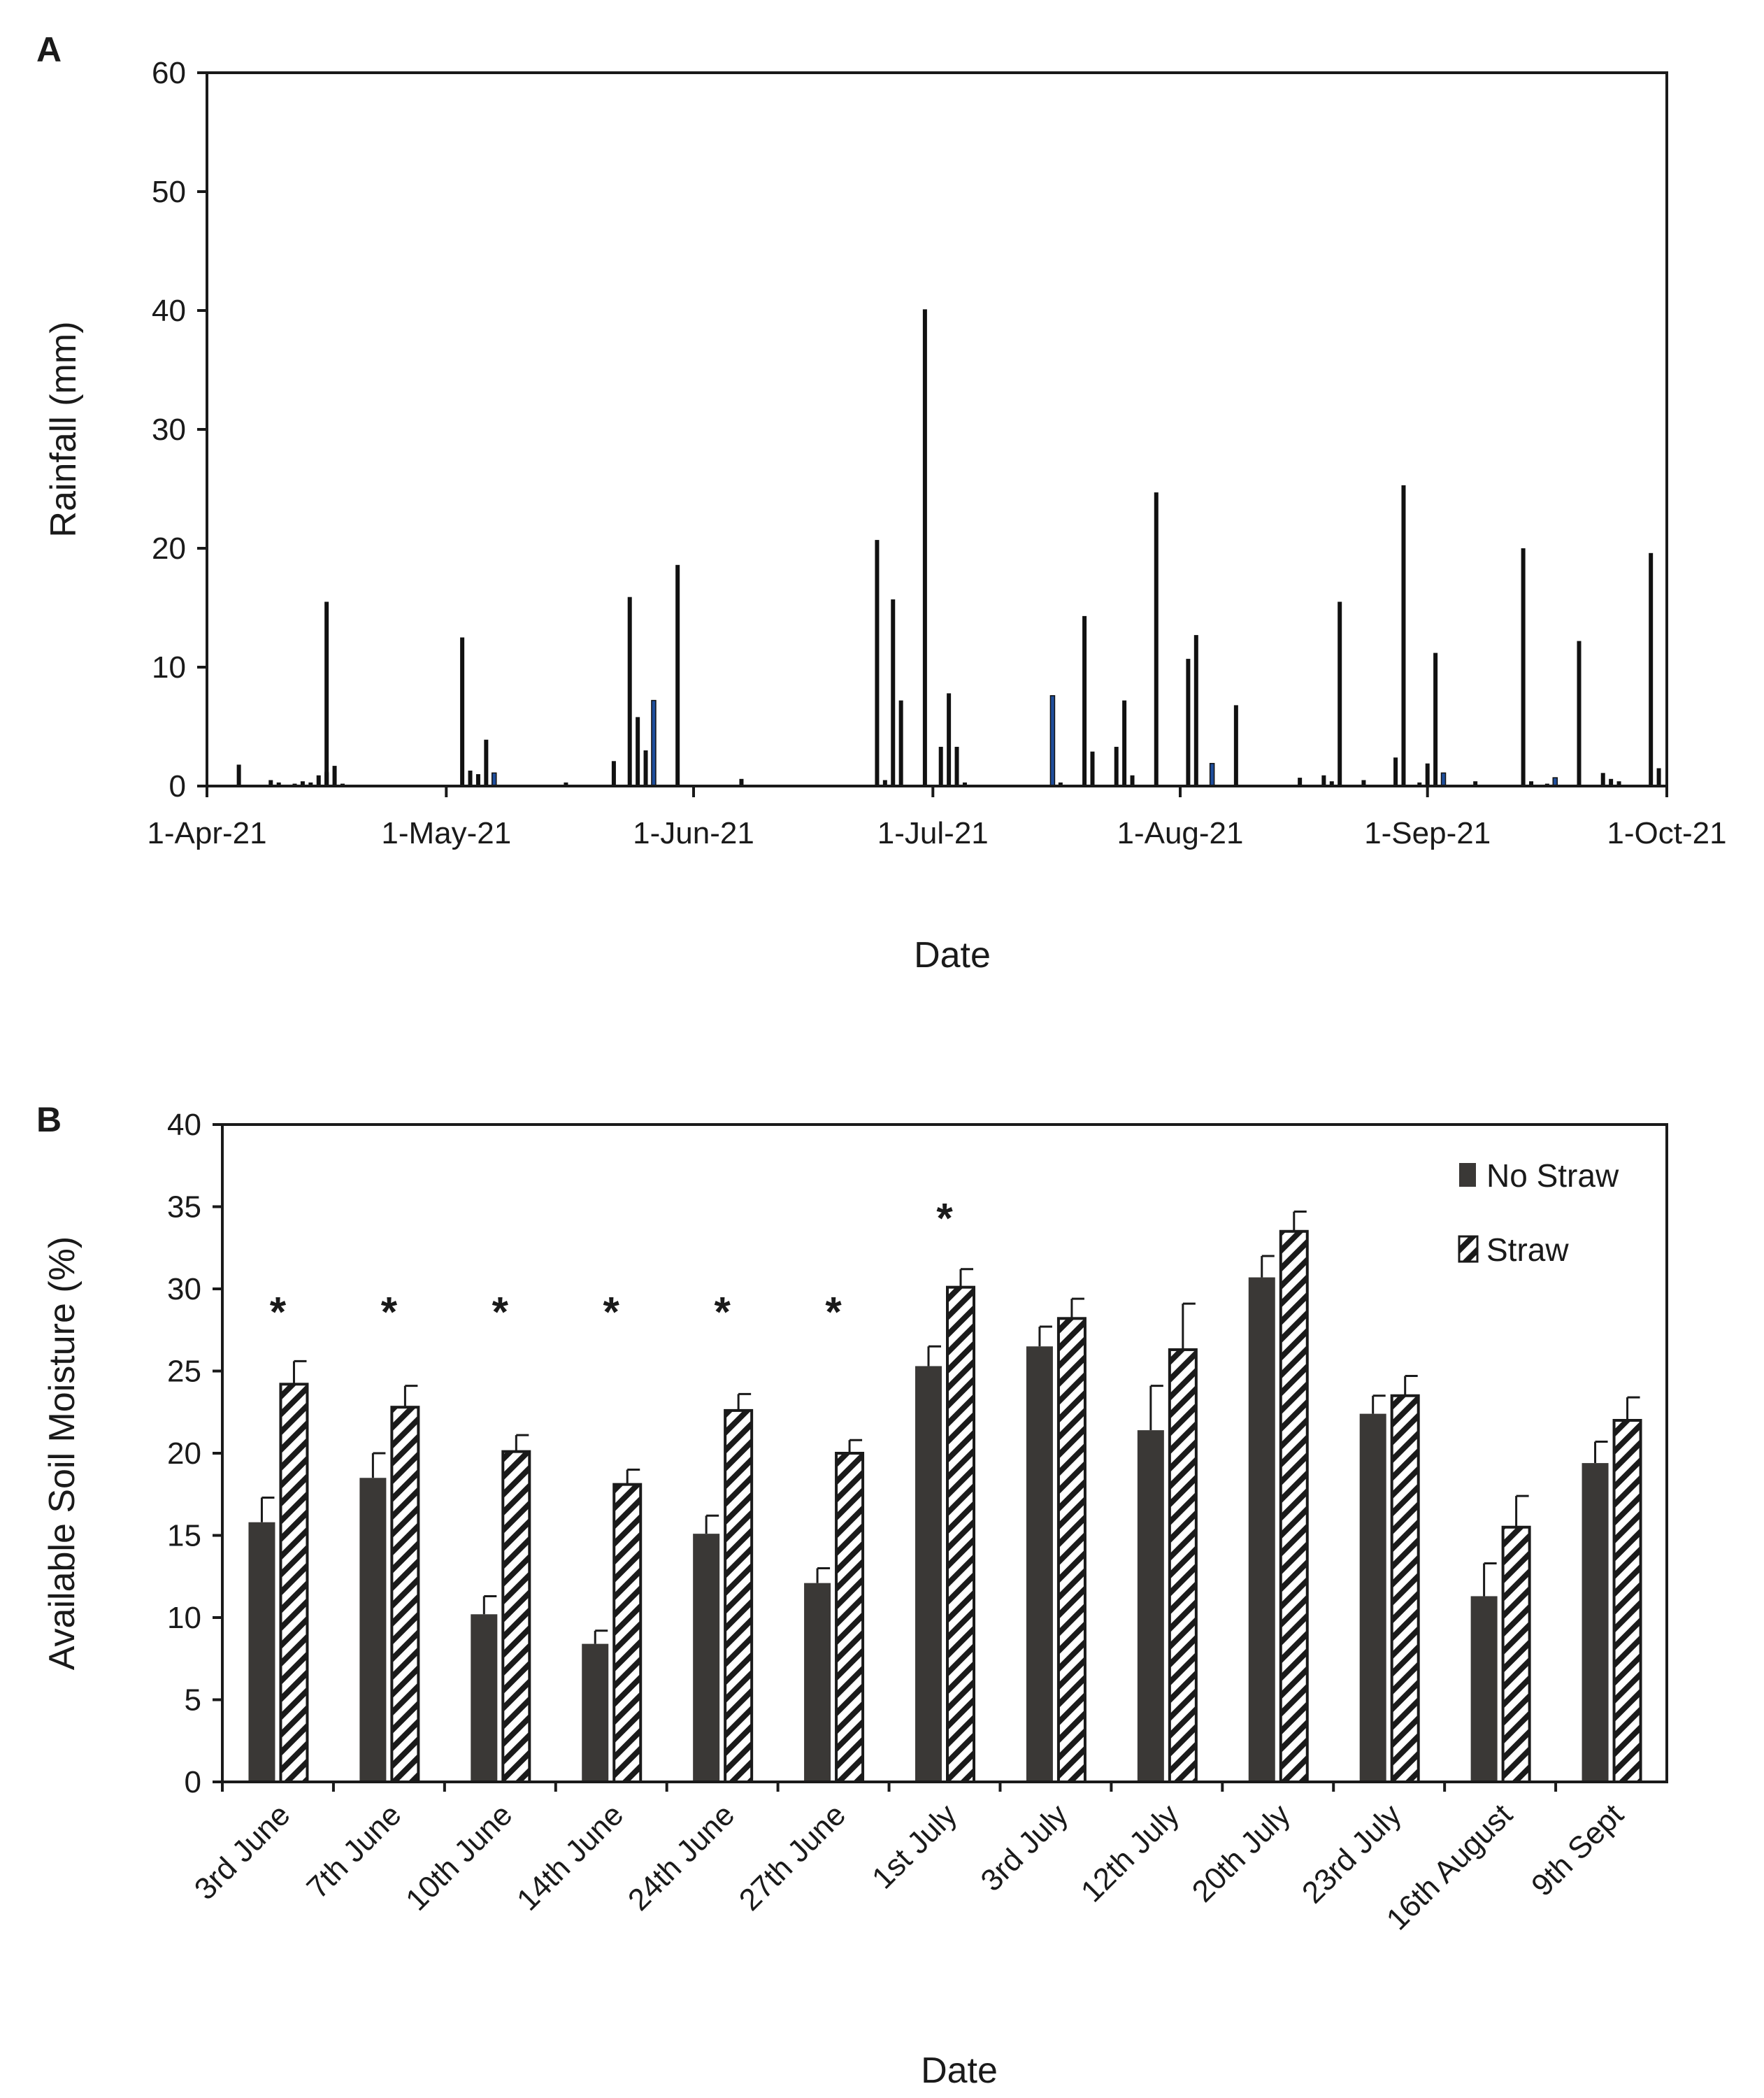 The height and width of the screenshot is (2098, 1764). I want to click on x-tick-label-a: 1-Oct-21, so click(1667, 833).